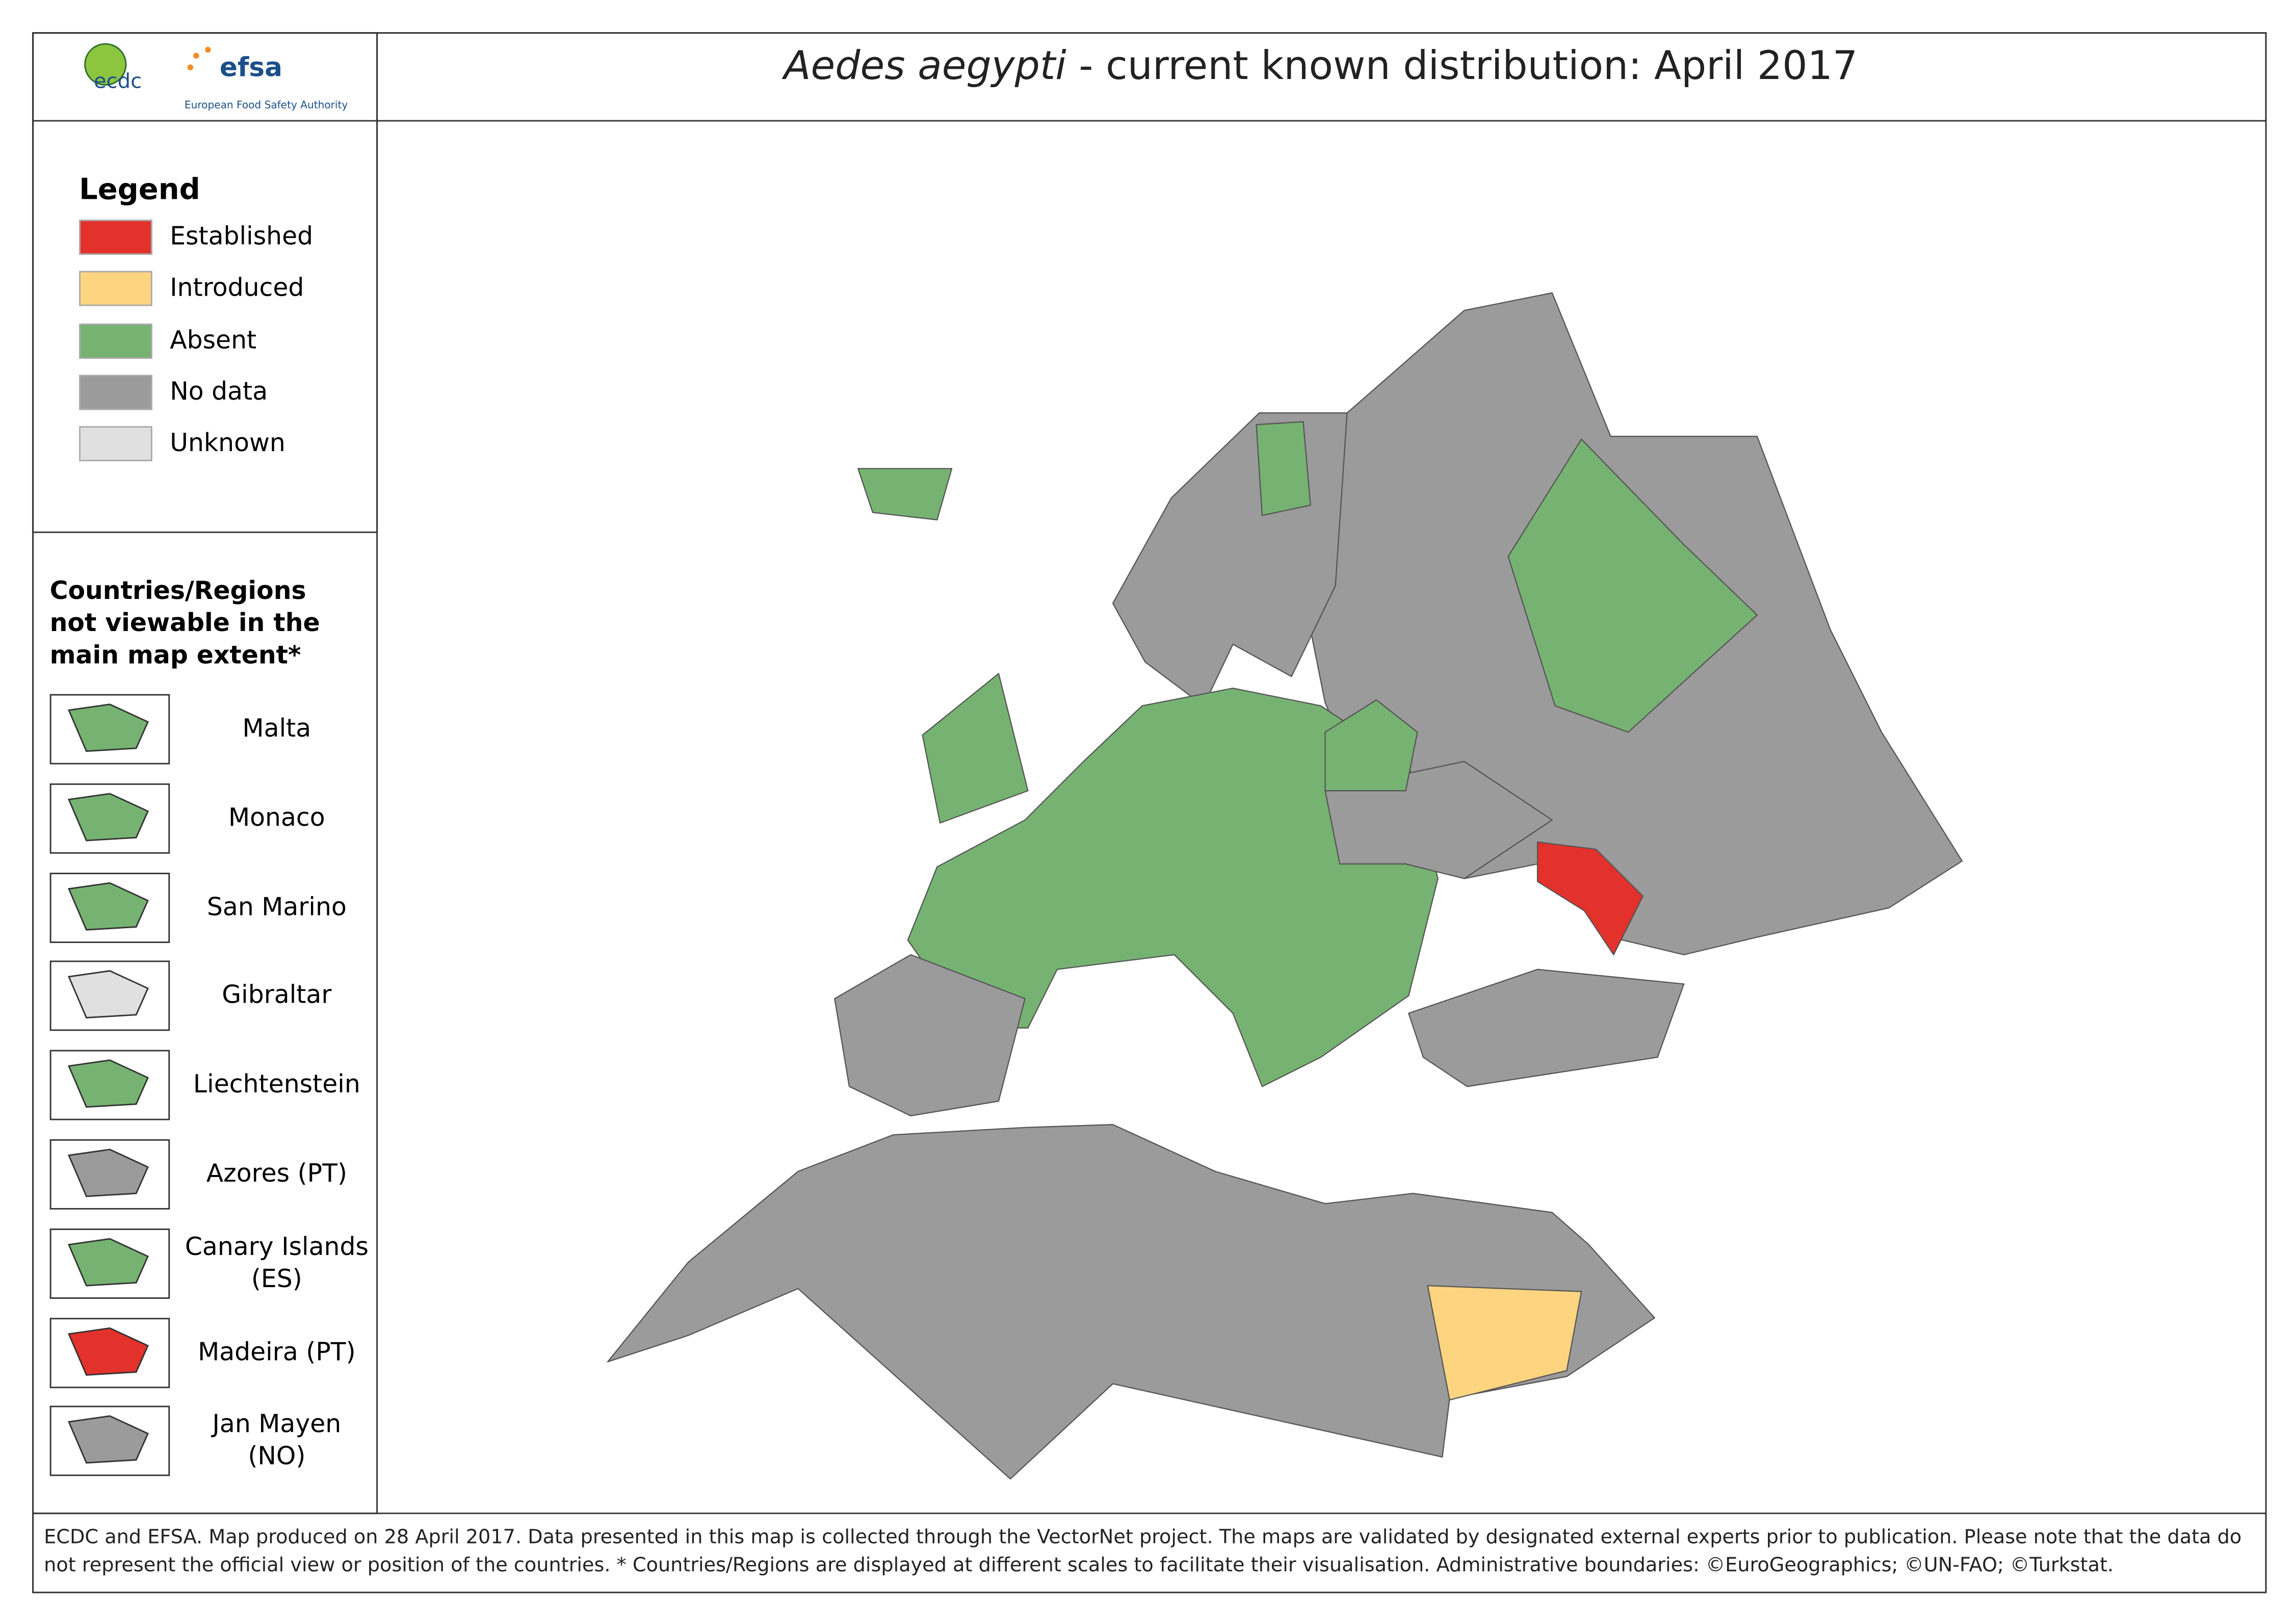 Image resolution: width=2296 pixels, height=1621 pixels. Describe the element at coordinates (277, 1175) in the screenshot. I see `inset-label: Azores (PT)` at that location.